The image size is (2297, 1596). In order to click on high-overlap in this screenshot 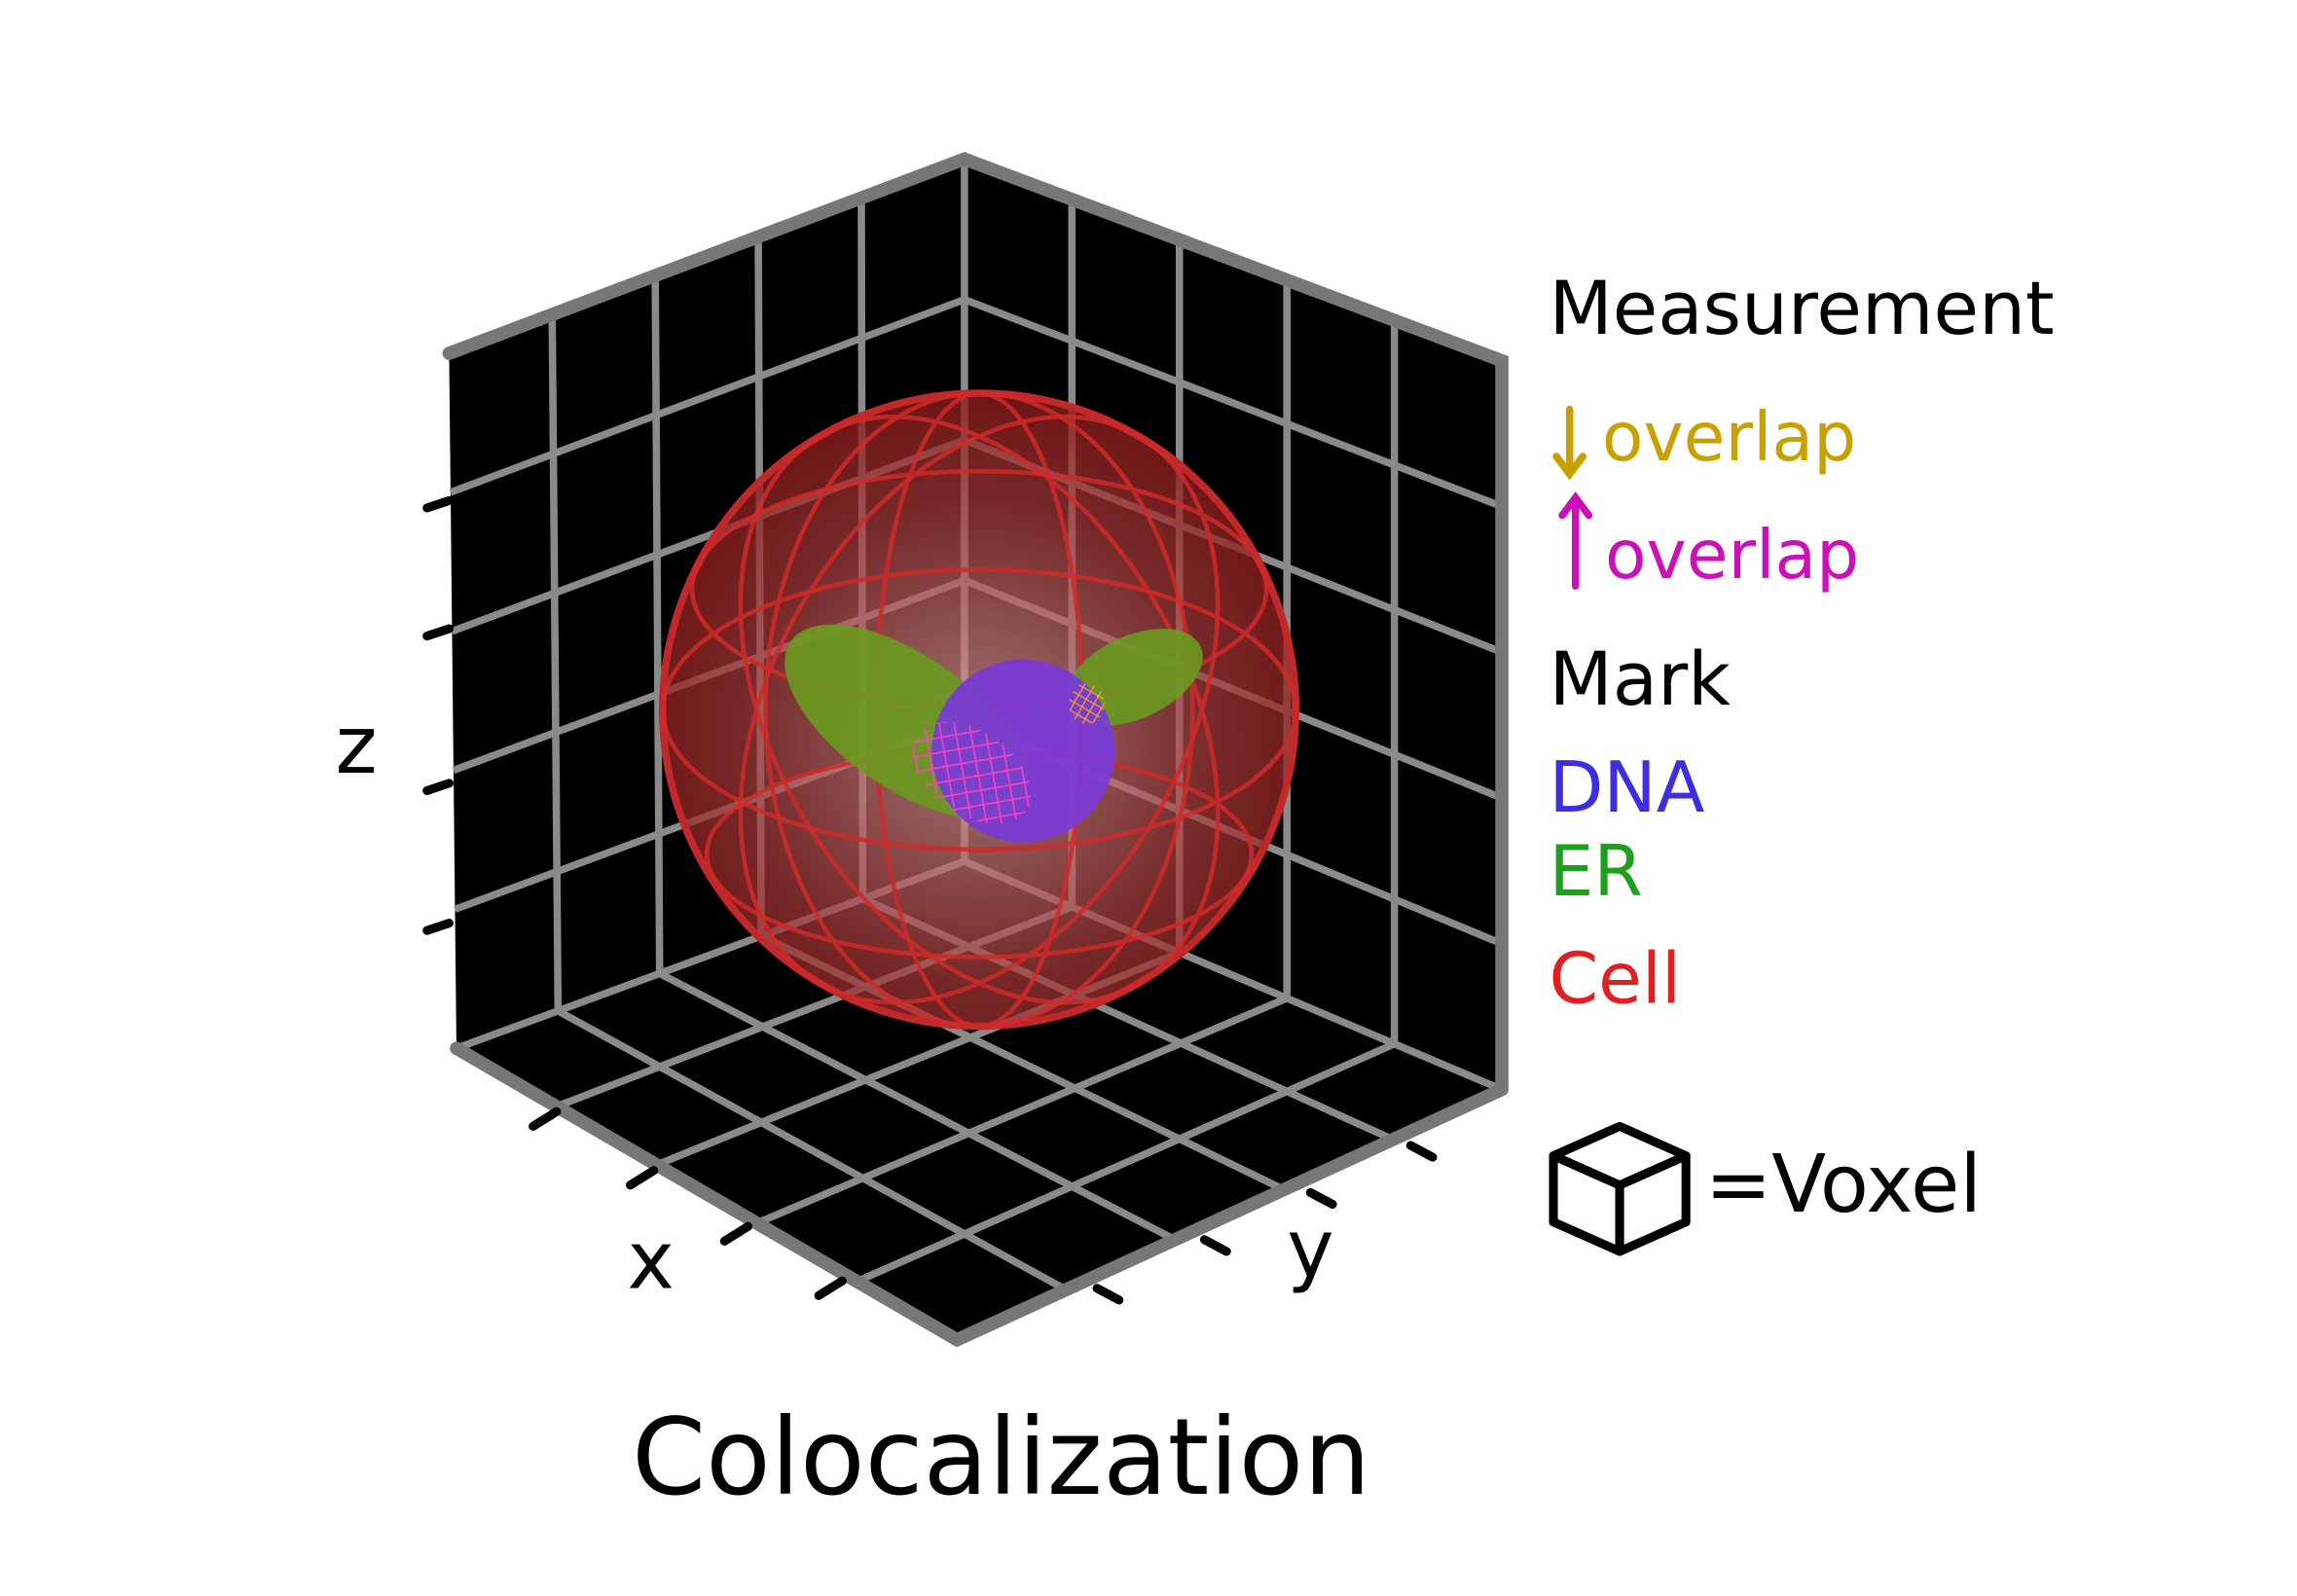, I will do `click(972, 773)`.